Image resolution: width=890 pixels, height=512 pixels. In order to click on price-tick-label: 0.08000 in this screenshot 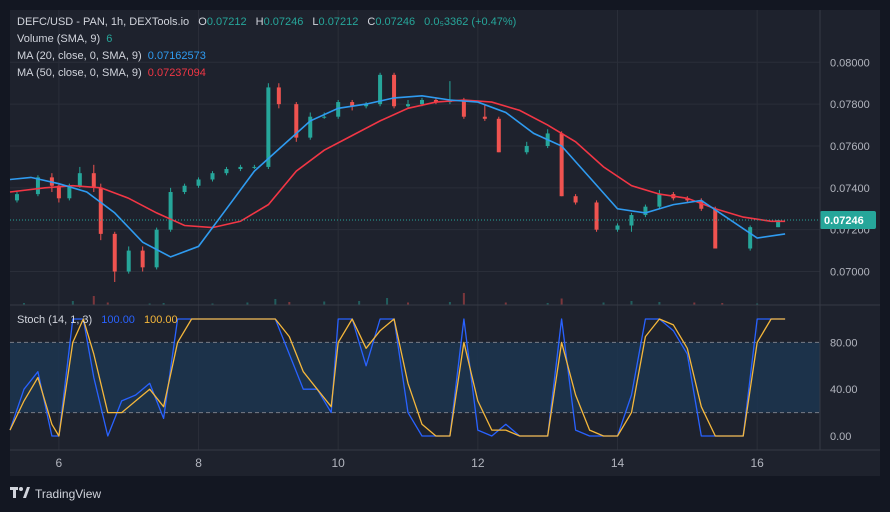, I will do `click(850, 63)`.